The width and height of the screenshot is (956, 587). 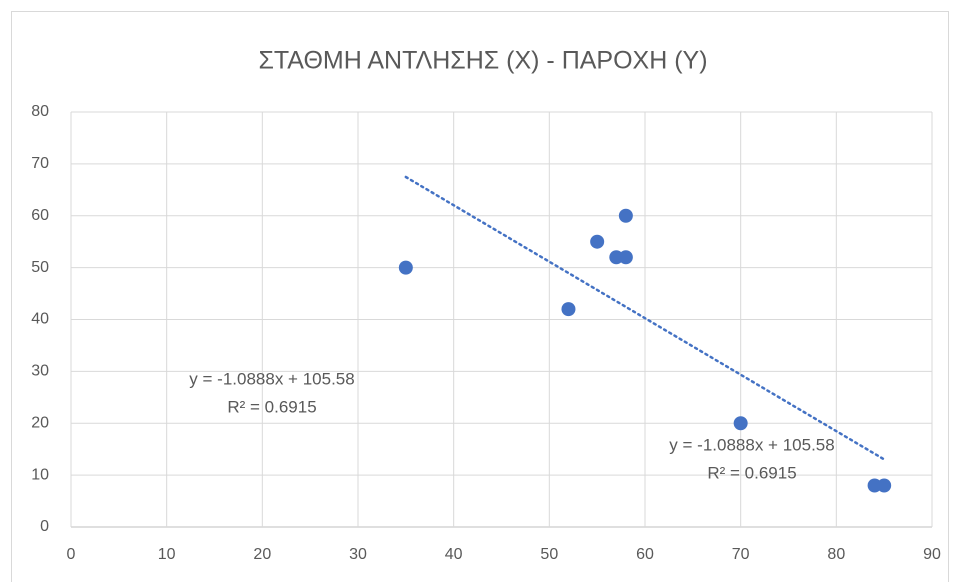 What do you see at coordinates (836, 554) in the screenshot?
I see `x-tick-label: 80` at bounding box center [836, 554].